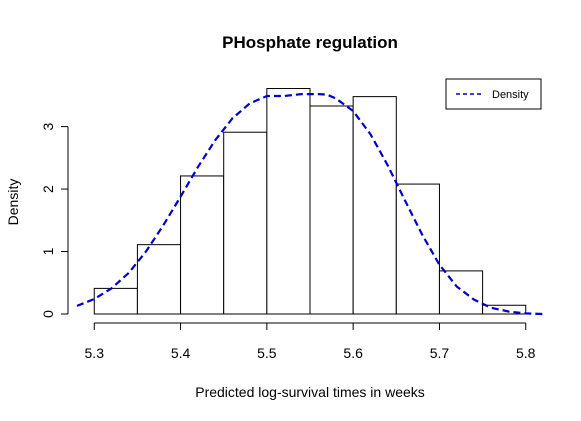  What do you see at coordinates (310, 341) in the screenshot?
I see `x-axis: 5.3 5.4 5.5 5.6 5.7 5.8` at bounding box center [310, 341].